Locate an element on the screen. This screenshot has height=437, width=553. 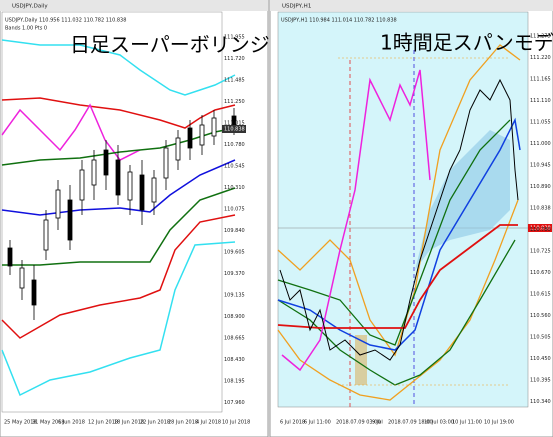
overlay-label: 日足スーパーボリンジャー is located at coordinates (189, 45).